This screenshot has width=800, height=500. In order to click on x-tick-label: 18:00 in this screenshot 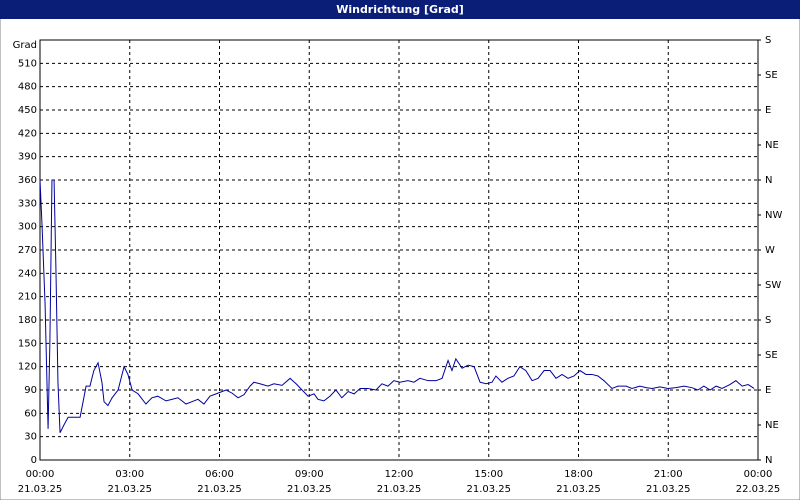, I will do `click(578, 474)`.